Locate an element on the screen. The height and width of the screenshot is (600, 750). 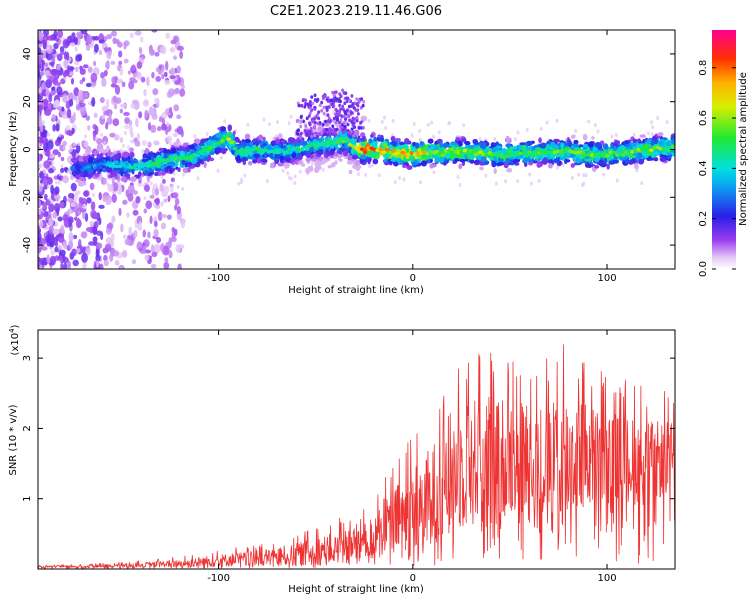
y-tick-label: 1 is located at coordinates (27, 499).